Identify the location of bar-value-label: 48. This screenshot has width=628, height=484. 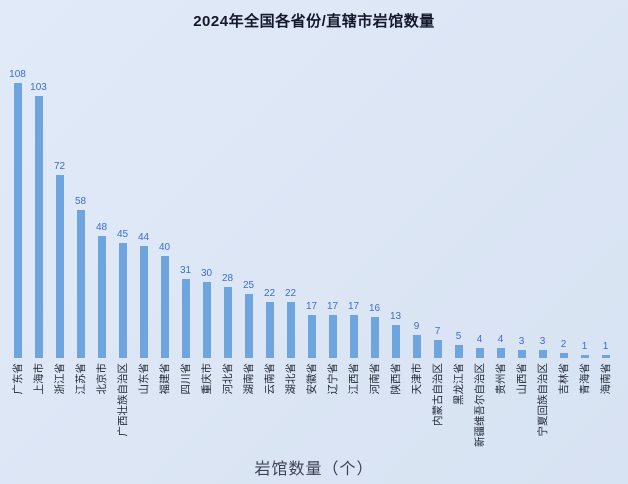
(101, 227).